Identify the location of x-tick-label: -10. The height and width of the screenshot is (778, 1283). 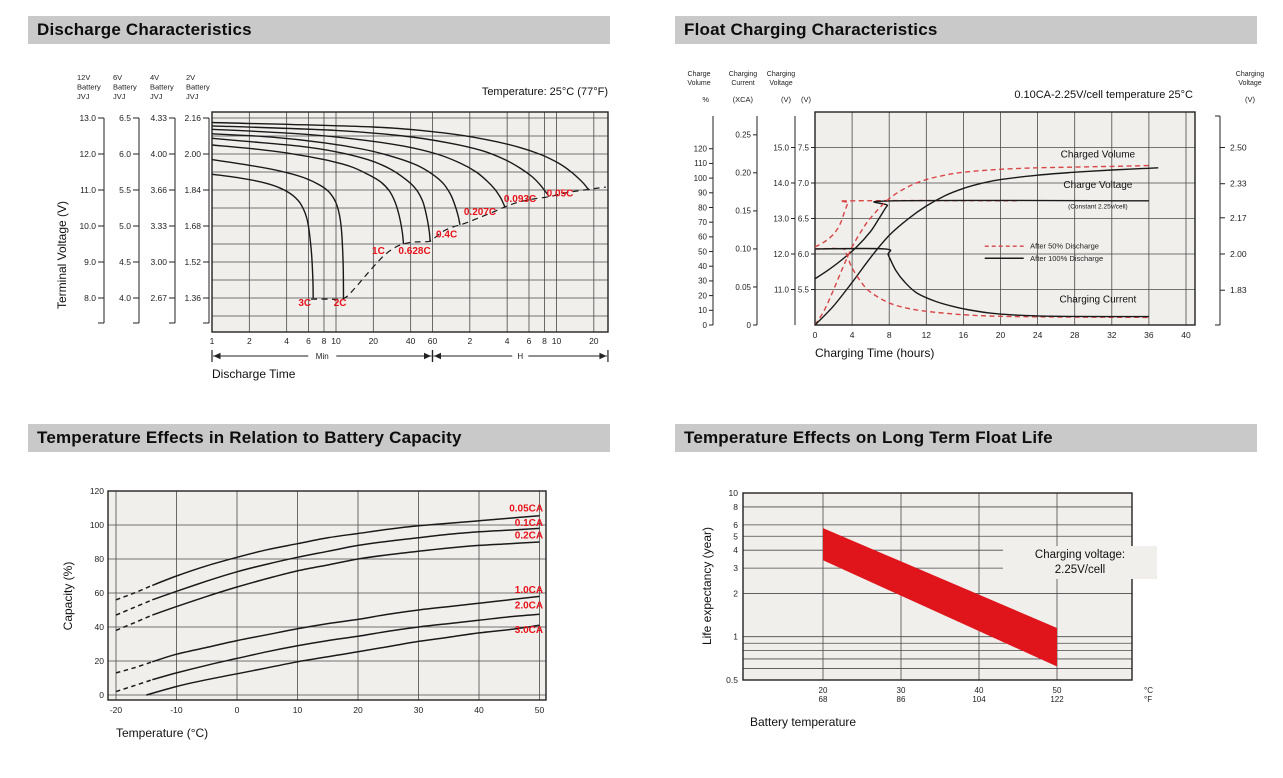
(176, 710).